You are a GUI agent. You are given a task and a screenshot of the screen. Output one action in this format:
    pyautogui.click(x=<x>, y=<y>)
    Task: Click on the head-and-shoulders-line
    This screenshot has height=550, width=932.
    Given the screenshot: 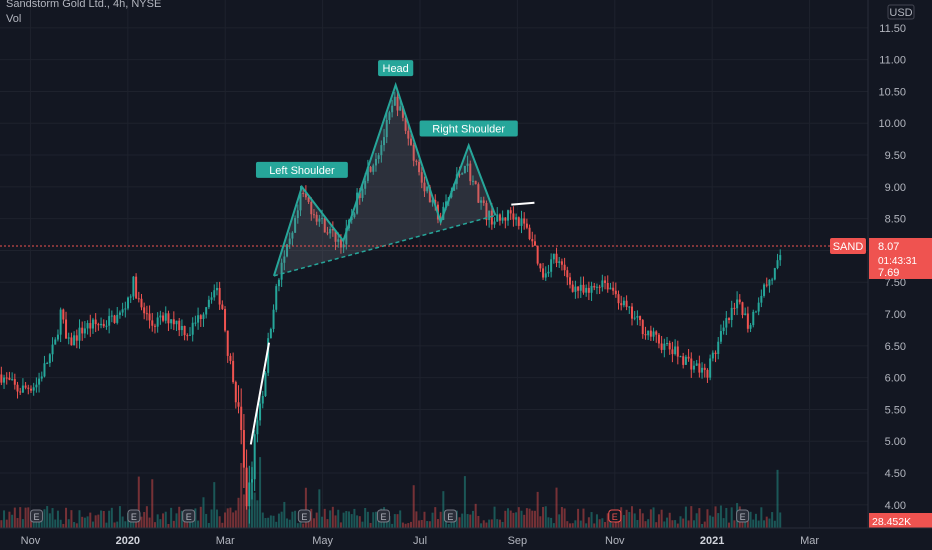 What is the action you would take?
    pyautogui.click(x=384, y=179)
    